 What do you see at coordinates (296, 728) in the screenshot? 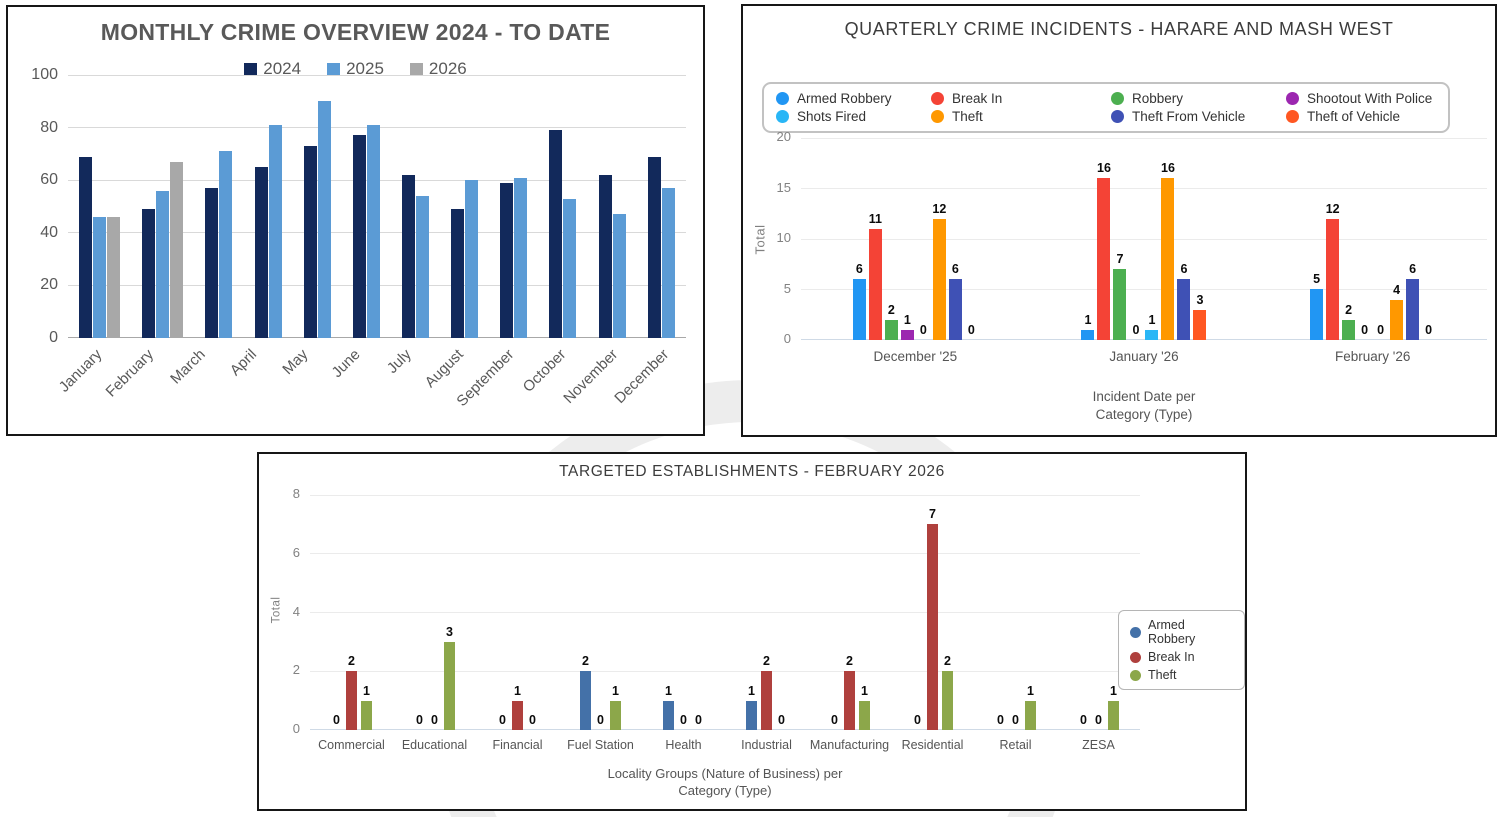
I see `y-tick-label: 0` at bounding box center [296, 728].